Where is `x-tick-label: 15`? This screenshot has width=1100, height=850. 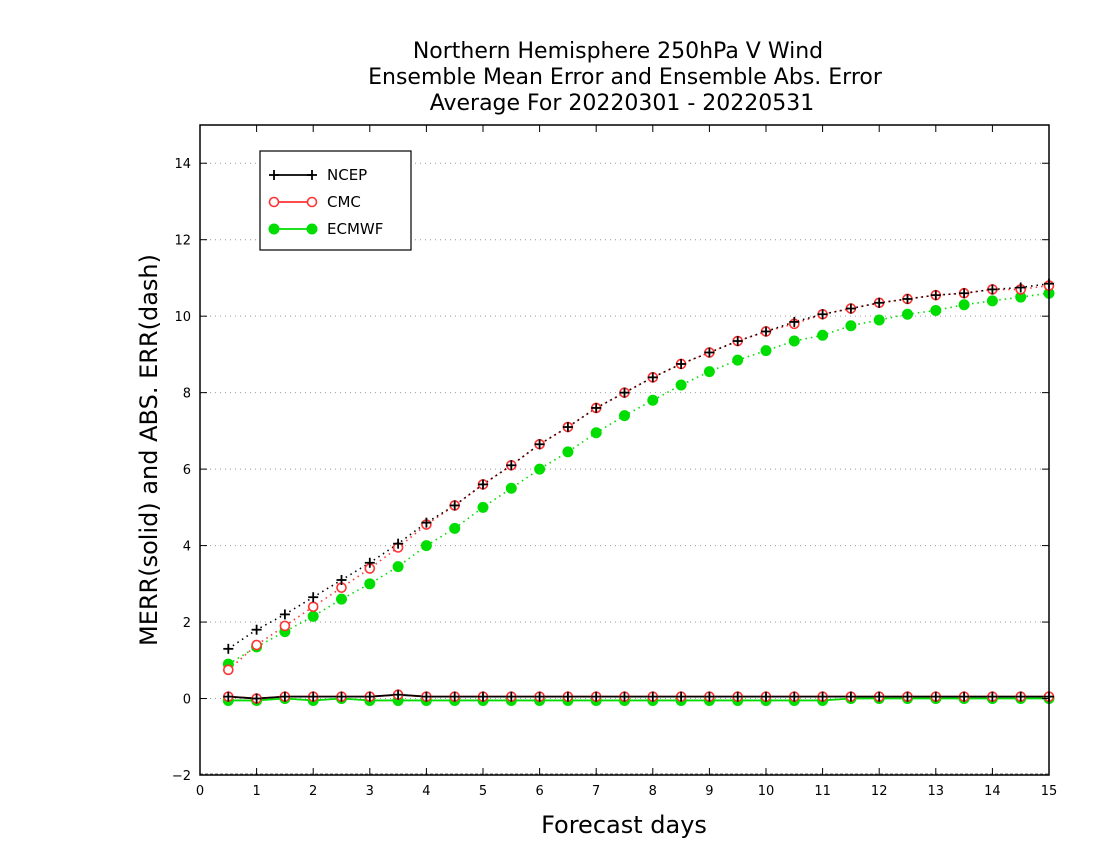
x-tick-label: 15 is located at coordinates (1049, 791).